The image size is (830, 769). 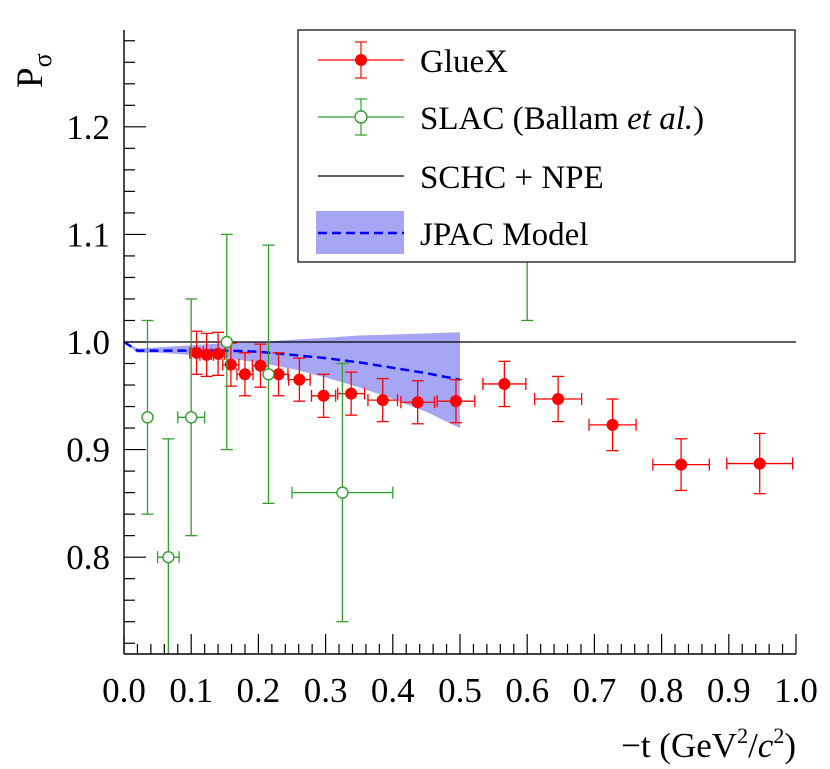 I want to click on x-tick-label: 0.1, so click(x=191, y=690).